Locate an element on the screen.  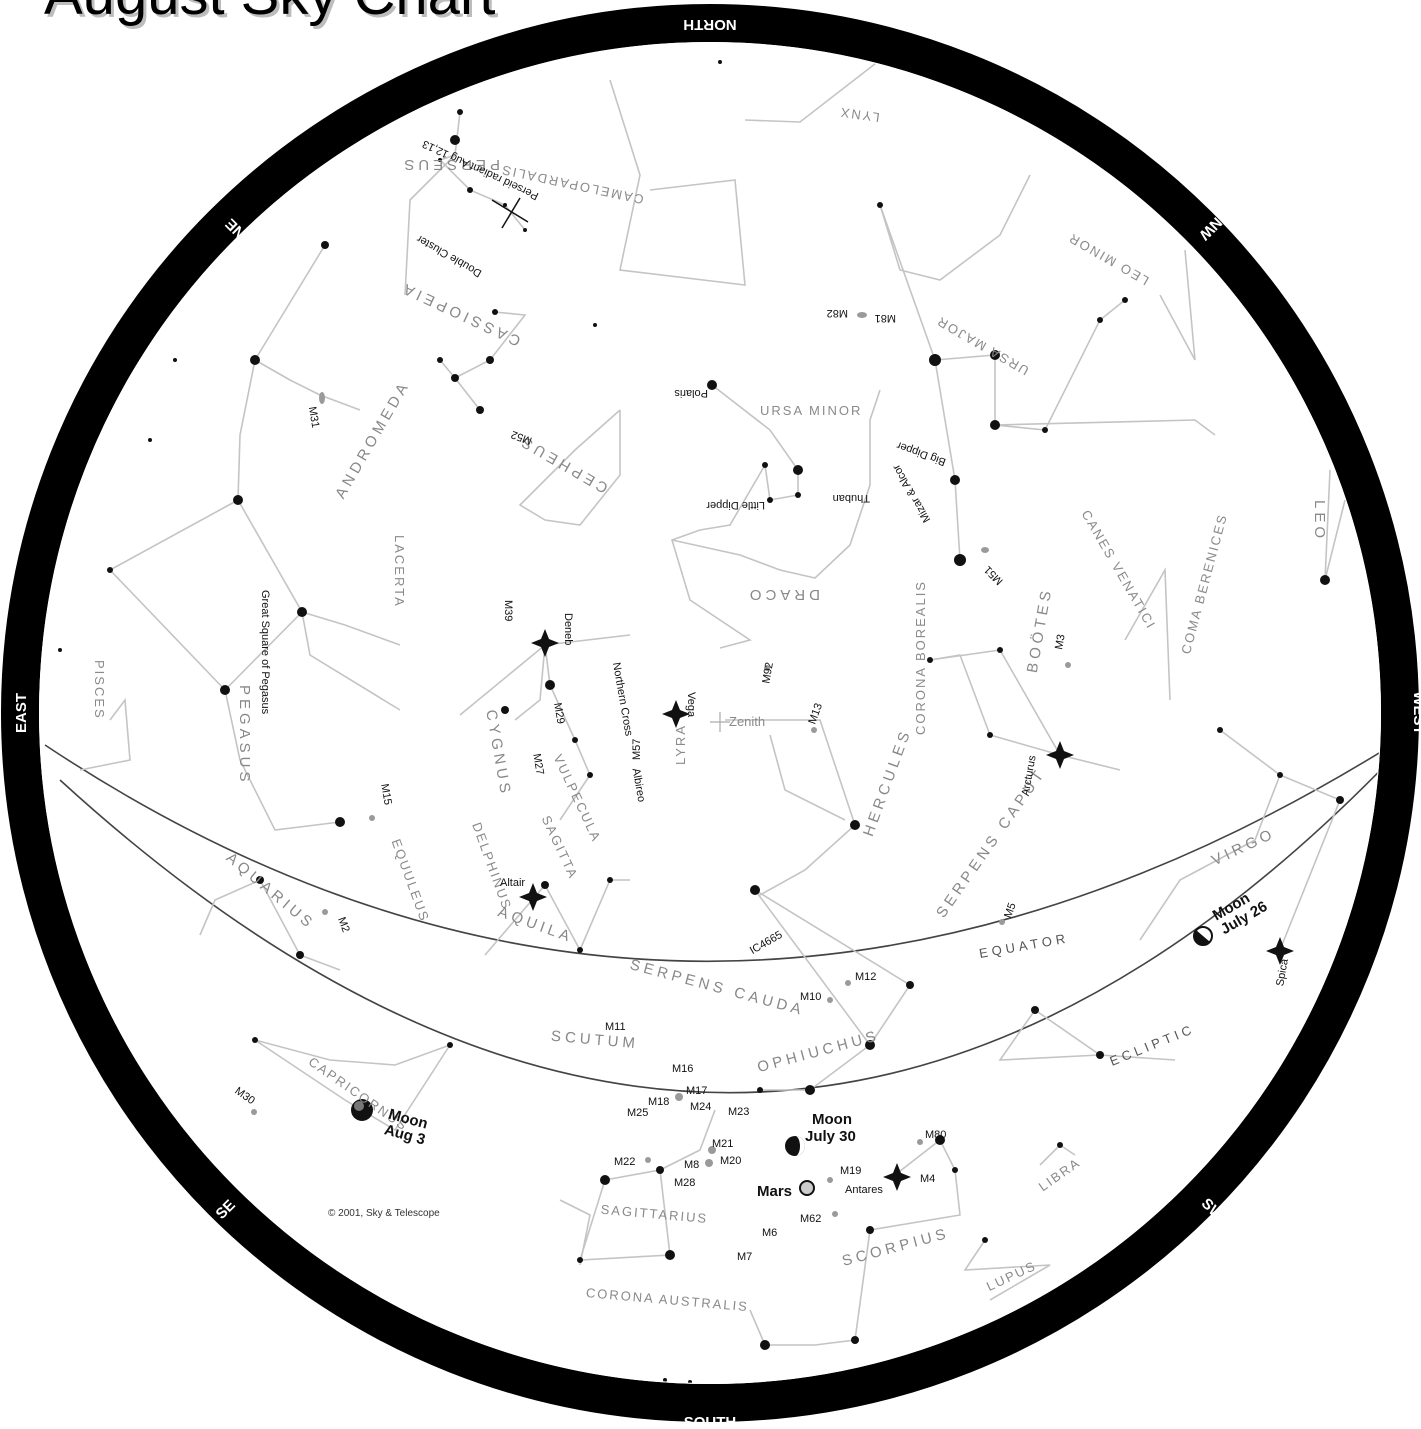
m22-label: M22 is located at coordinates (624, 1162).